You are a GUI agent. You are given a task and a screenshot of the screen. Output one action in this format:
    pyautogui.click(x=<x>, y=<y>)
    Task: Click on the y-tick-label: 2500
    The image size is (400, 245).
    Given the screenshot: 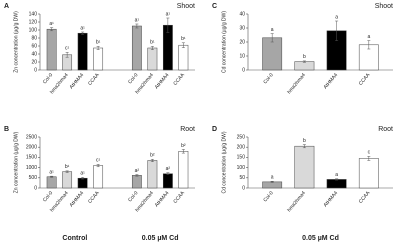 What is the action you would take?
    pyautogui.click(x=31, y=137)
    